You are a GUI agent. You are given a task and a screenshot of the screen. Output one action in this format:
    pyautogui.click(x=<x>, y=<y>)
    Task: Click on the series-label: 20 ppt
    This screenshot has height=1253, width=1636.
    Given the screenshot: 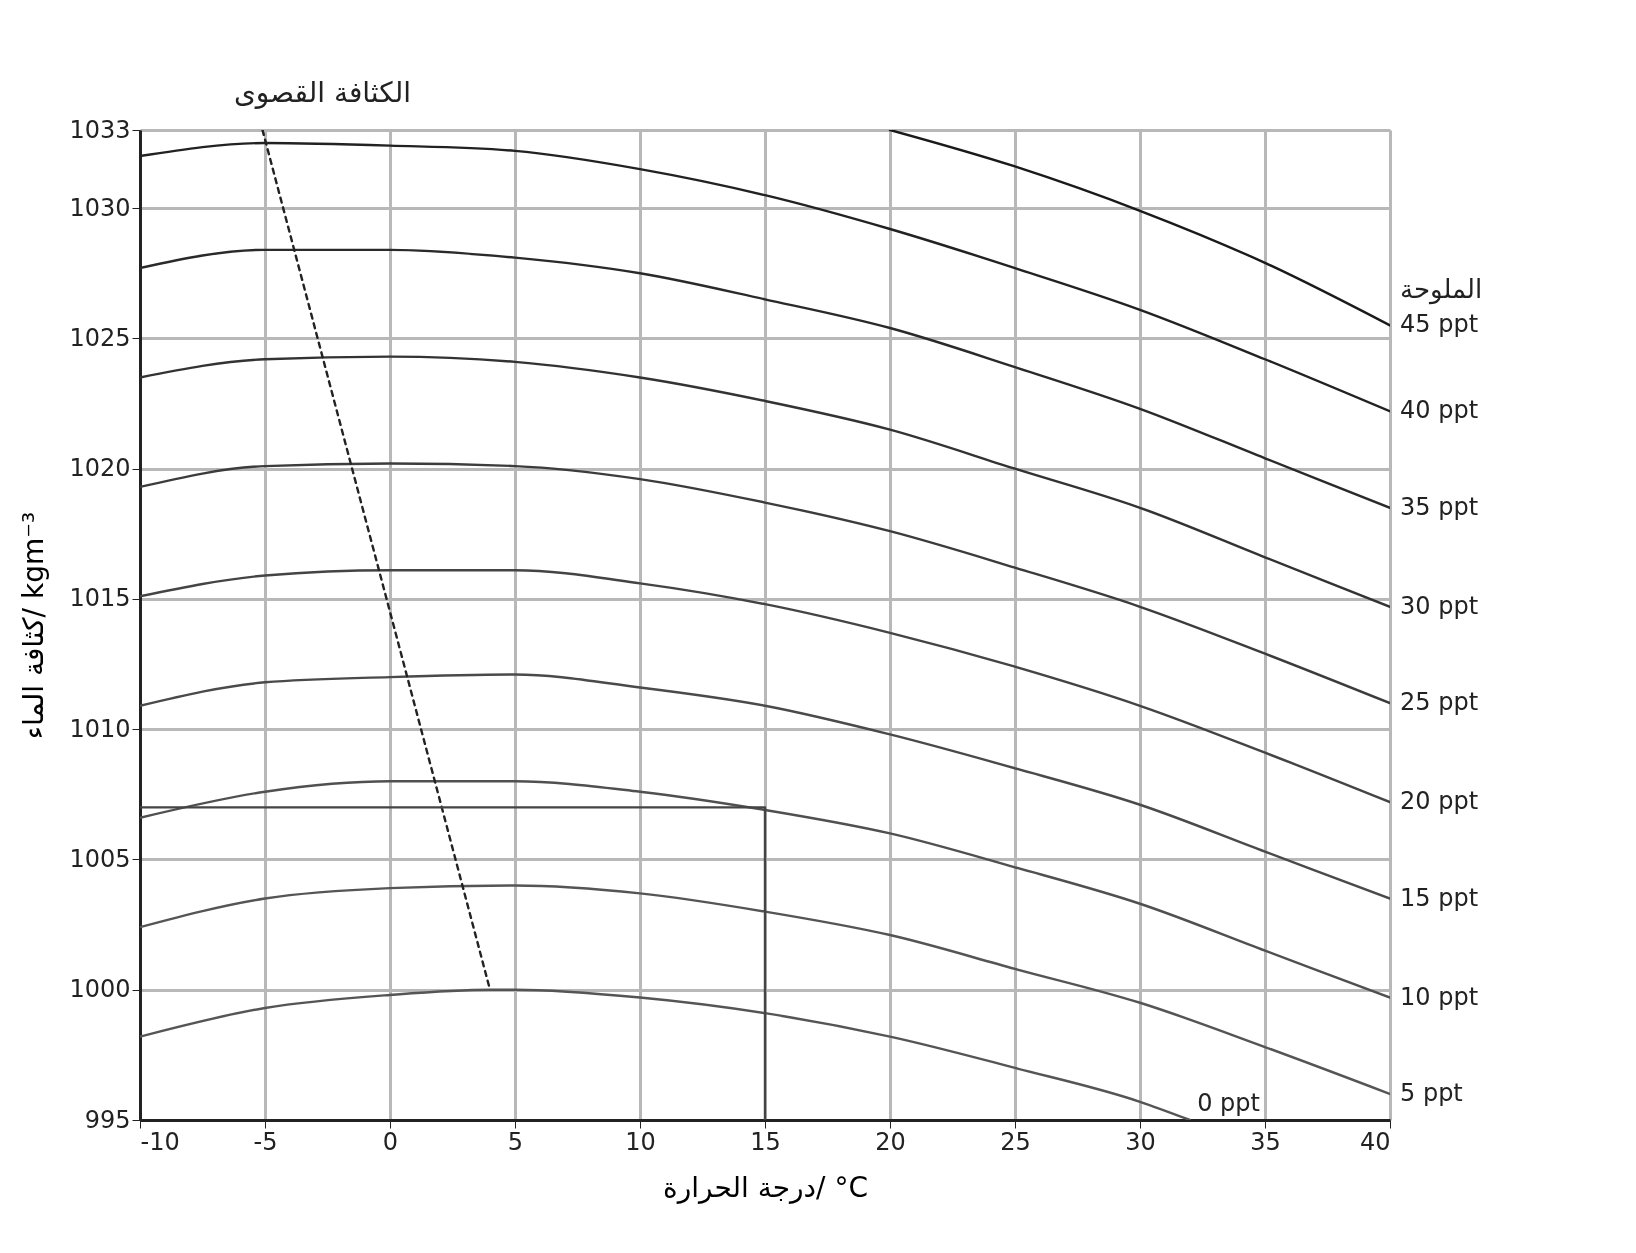 What is the action you would take?
    pyautogui.click(x=1439, y=801)
    